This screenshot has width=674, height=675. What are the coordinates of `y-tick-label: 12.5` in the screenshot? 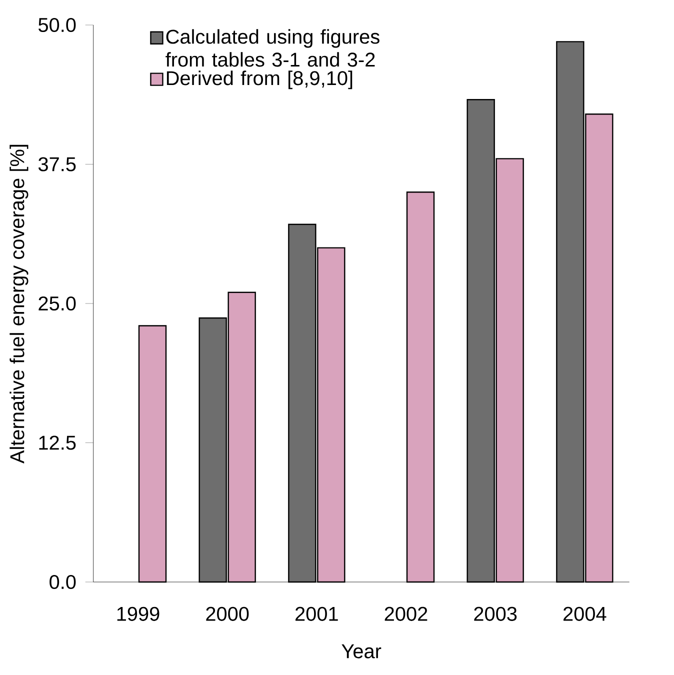 It's located at (57, 443).